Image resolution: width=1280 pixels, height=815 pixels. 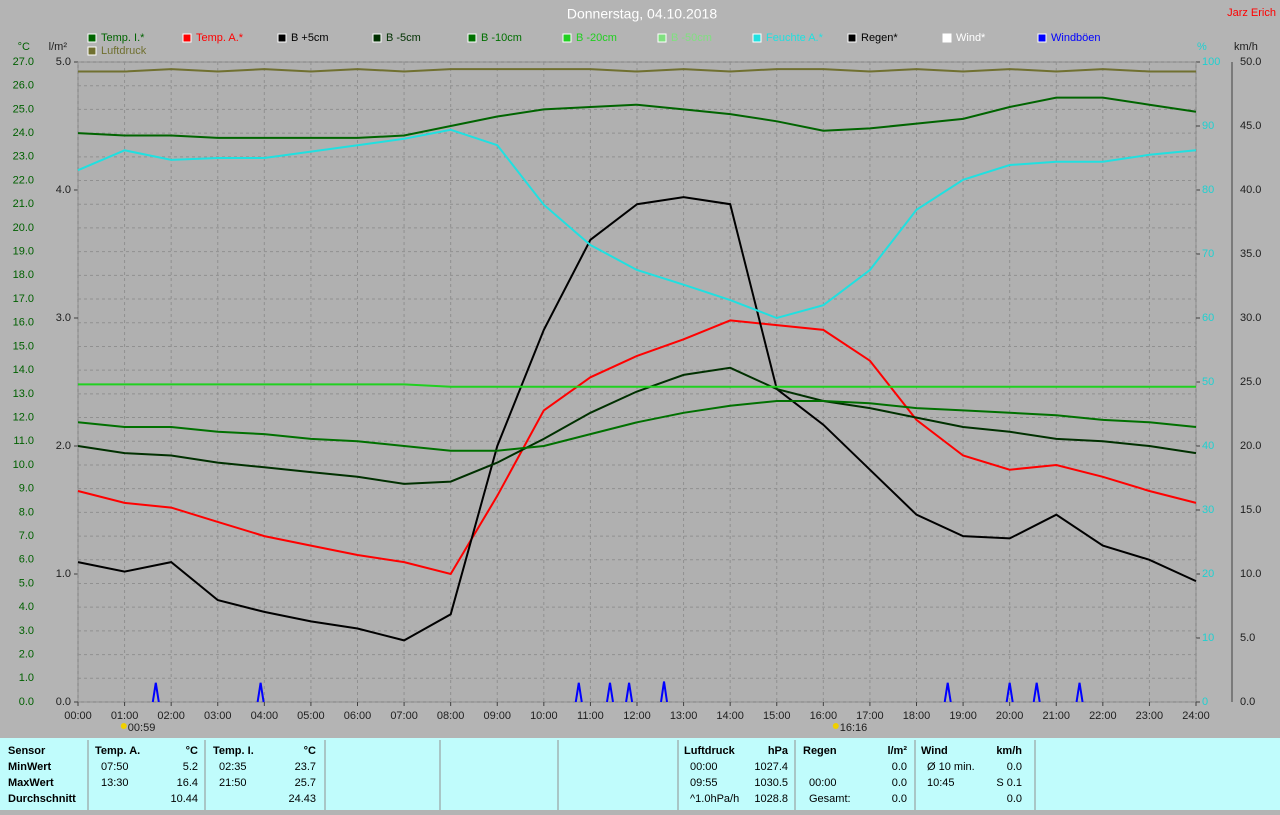 I want to click on y2-tick-label: 60, so click(x=1208, y=318).